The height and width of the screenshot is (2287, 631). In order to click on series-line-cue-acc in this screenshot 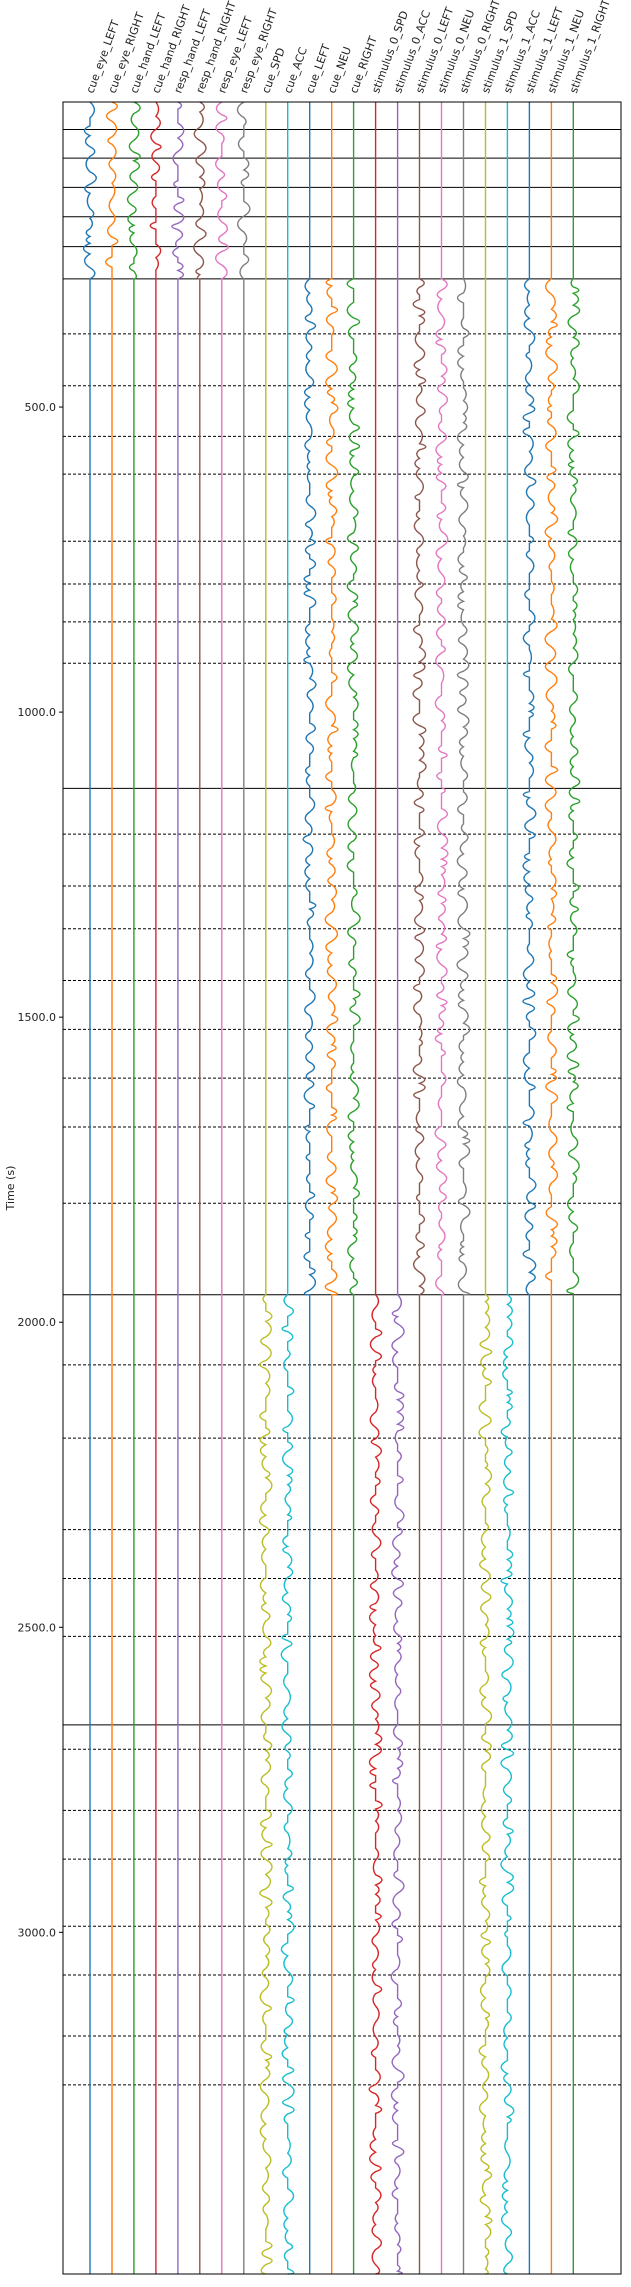, I will do `click(287, 1188)`.